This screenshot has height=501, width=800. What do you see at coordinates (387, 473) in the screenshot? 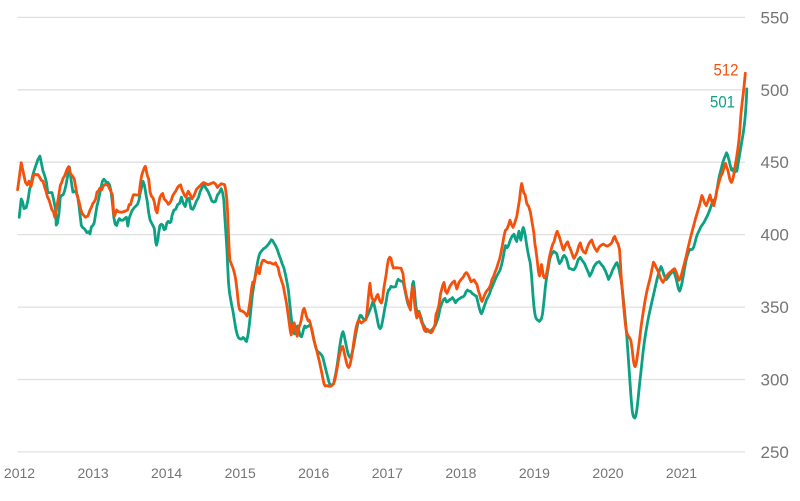
I see `svg-text: 2017` at bounding box center [387, 473].